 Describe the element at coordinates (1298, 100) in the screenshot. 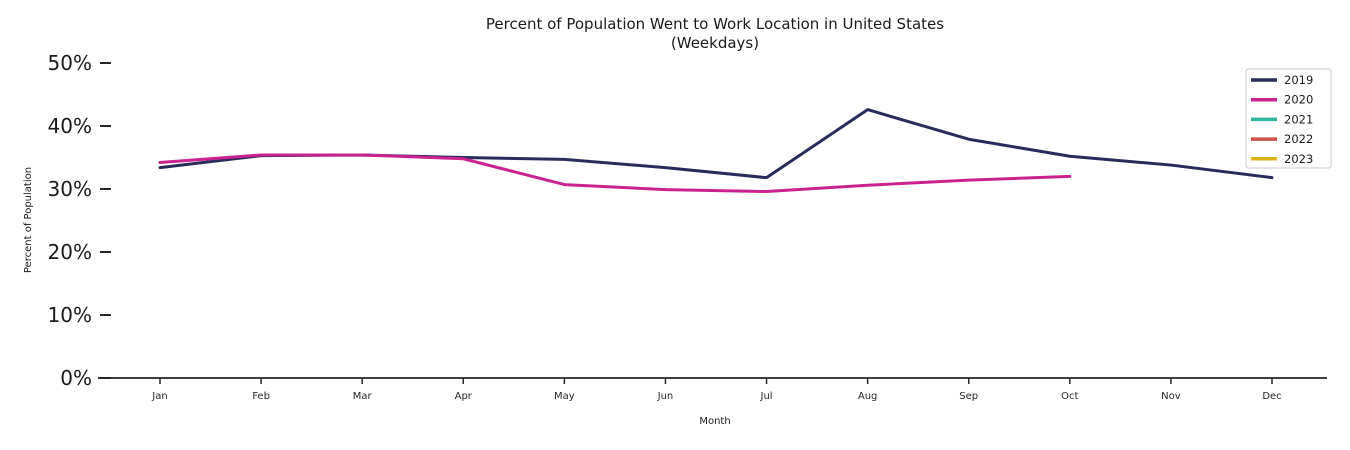

I see `legend-label-2020: 2020` at that location.